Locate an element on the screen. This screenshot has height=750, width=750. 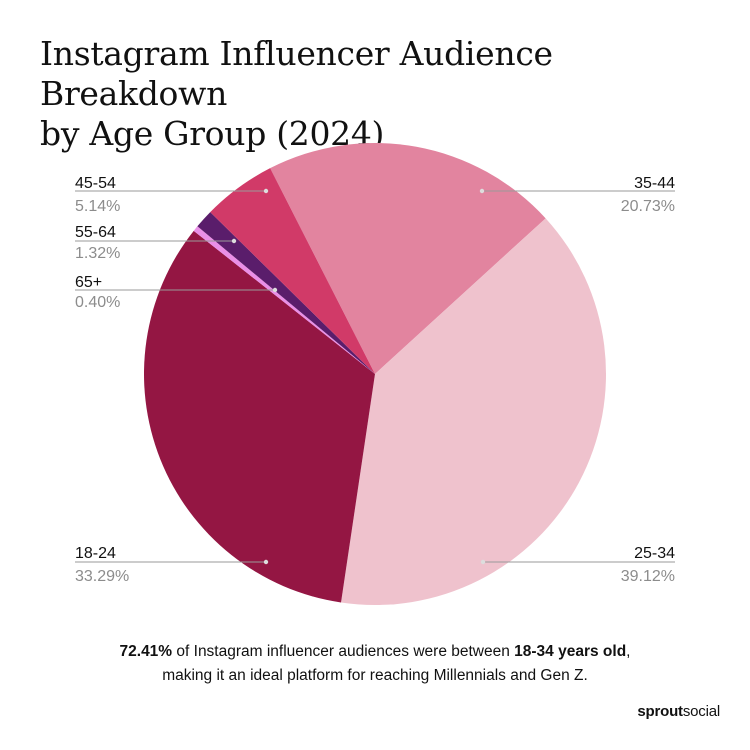
category-label-55-64: 55-64 is located at coordinates (95, 232).